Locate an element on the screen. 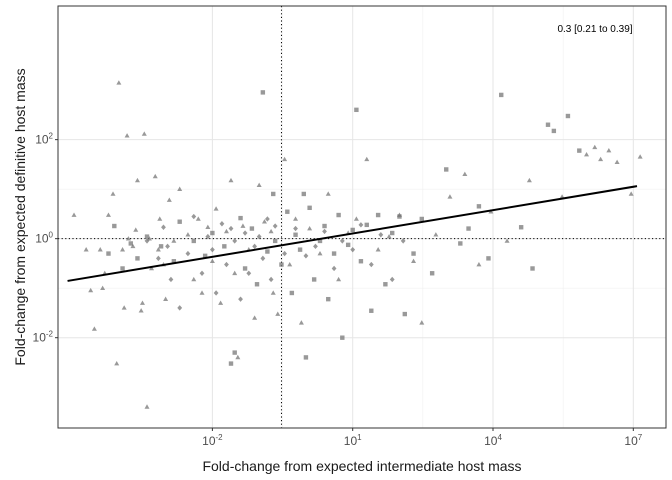  y-axis-ticks: 10⁻² 10⁰ 10² is located at coordinates (45, 238).